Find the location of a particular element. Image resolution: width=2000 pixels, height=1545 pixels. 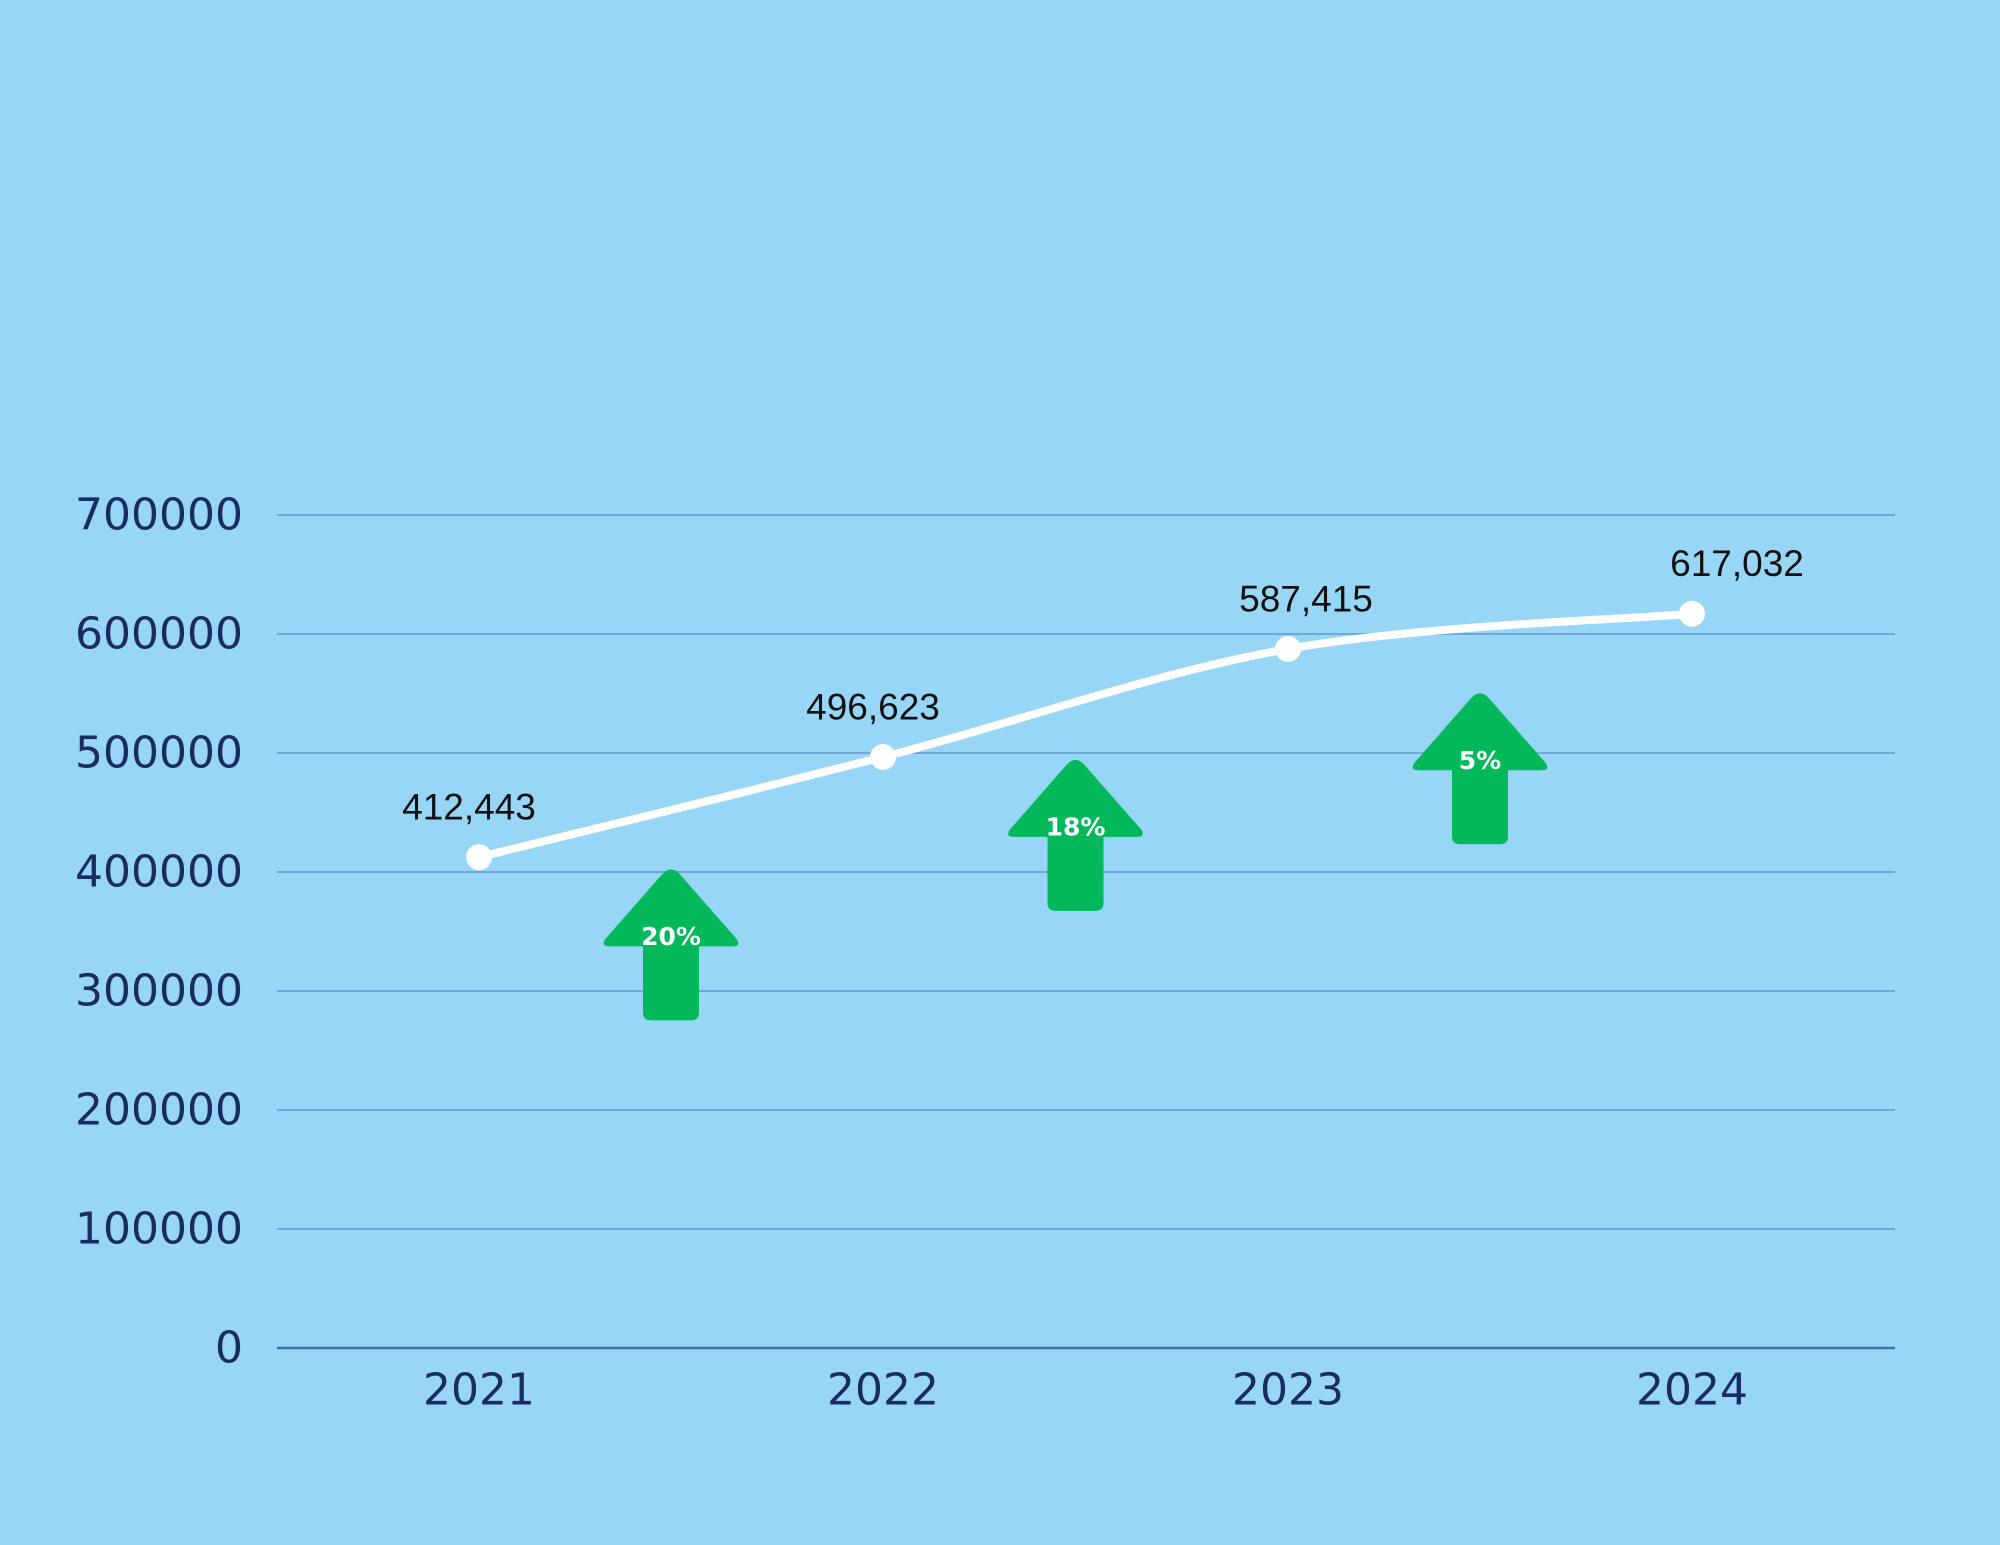

series-line is located at coordinates (1085, 735).